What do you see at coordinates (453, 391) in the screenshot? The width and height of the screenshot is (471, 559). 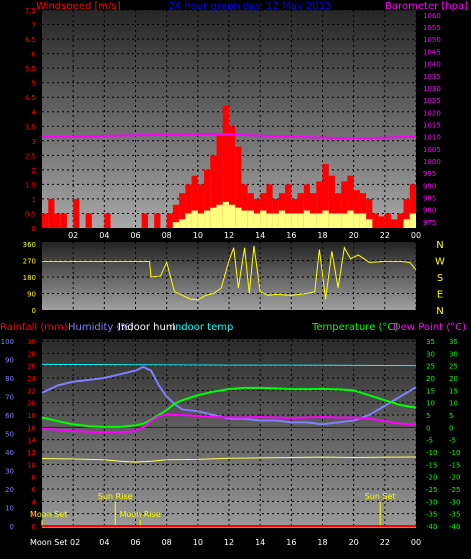 I see `dewpoint-tick-label: 15` at bounding box center [453, 391].